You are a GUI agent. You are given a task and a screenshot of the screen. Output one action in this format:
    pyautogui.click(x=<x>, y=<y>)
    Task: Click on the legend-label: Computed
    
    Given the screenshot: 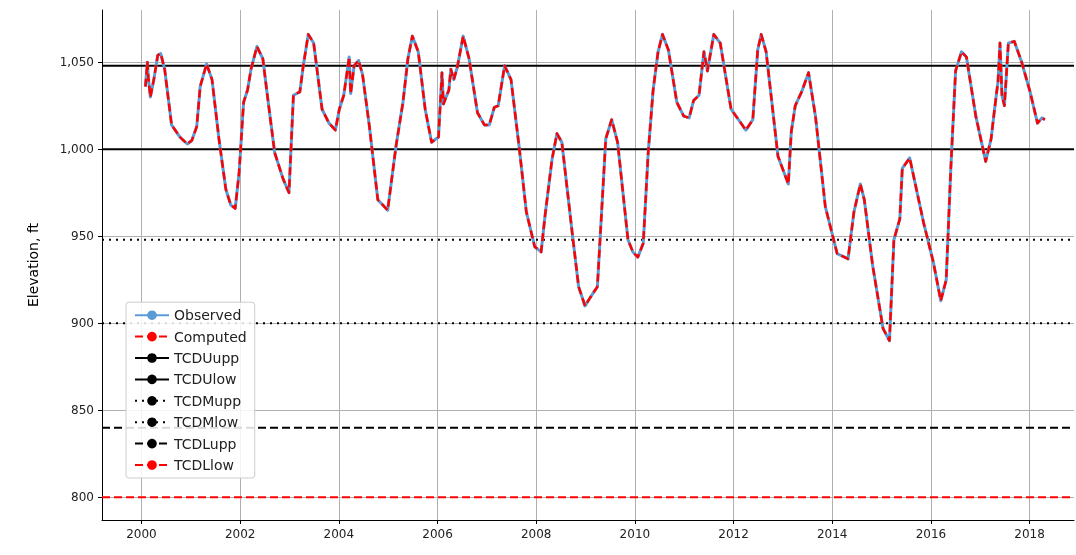 What is the action you would take?
    pyautogui.click(x=210, y=336)
    